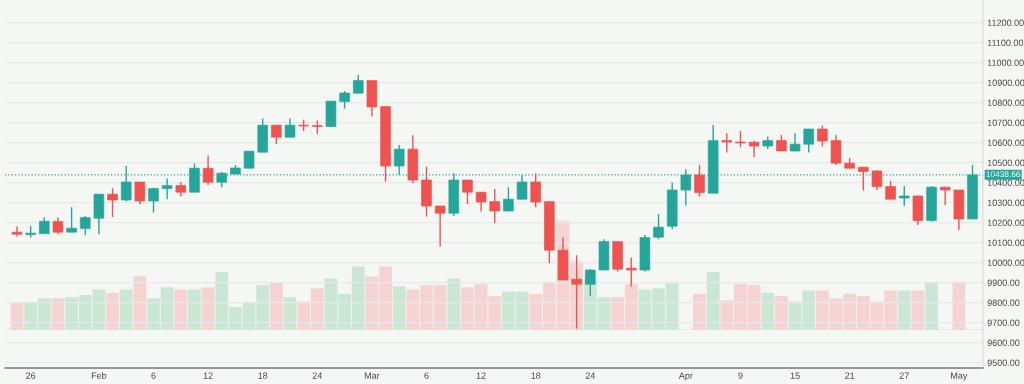 The width and height of the screenshot is (1024, 384). What do you see at coordinates (1005, 42) in the screenshot?
I see `y-tick-label: 11100.00` at bounding box center [1005, 42].